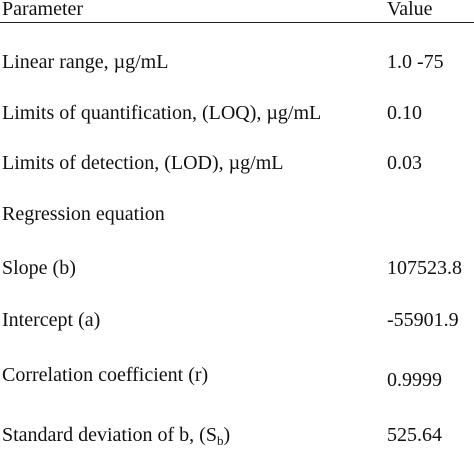  Describe the element at coordinates (220, 440) in the screenshot. I see `row-std-dev-parameter-subscript: b` at that location.